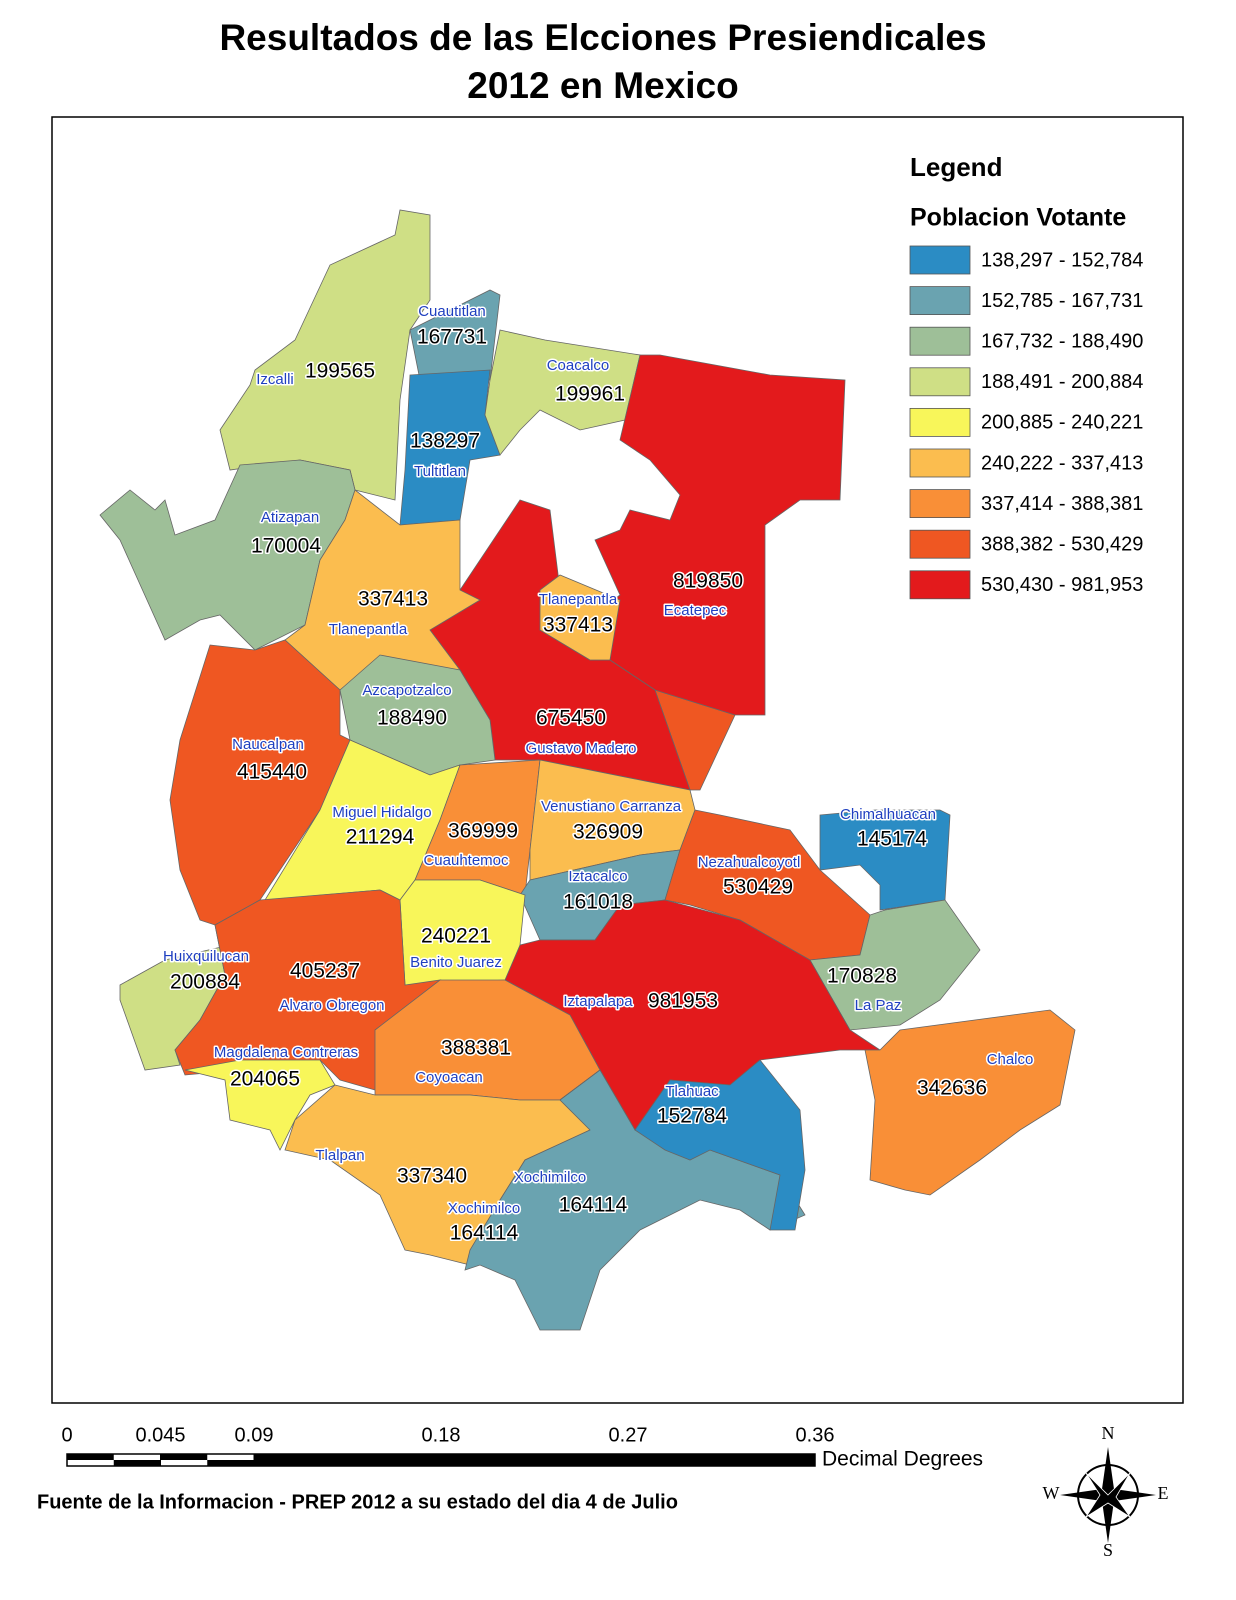 Image resolution: width=1236 pixels, height=1600 pixels. I want to click on region-name: Chimalhuacan, so click(888, 814).